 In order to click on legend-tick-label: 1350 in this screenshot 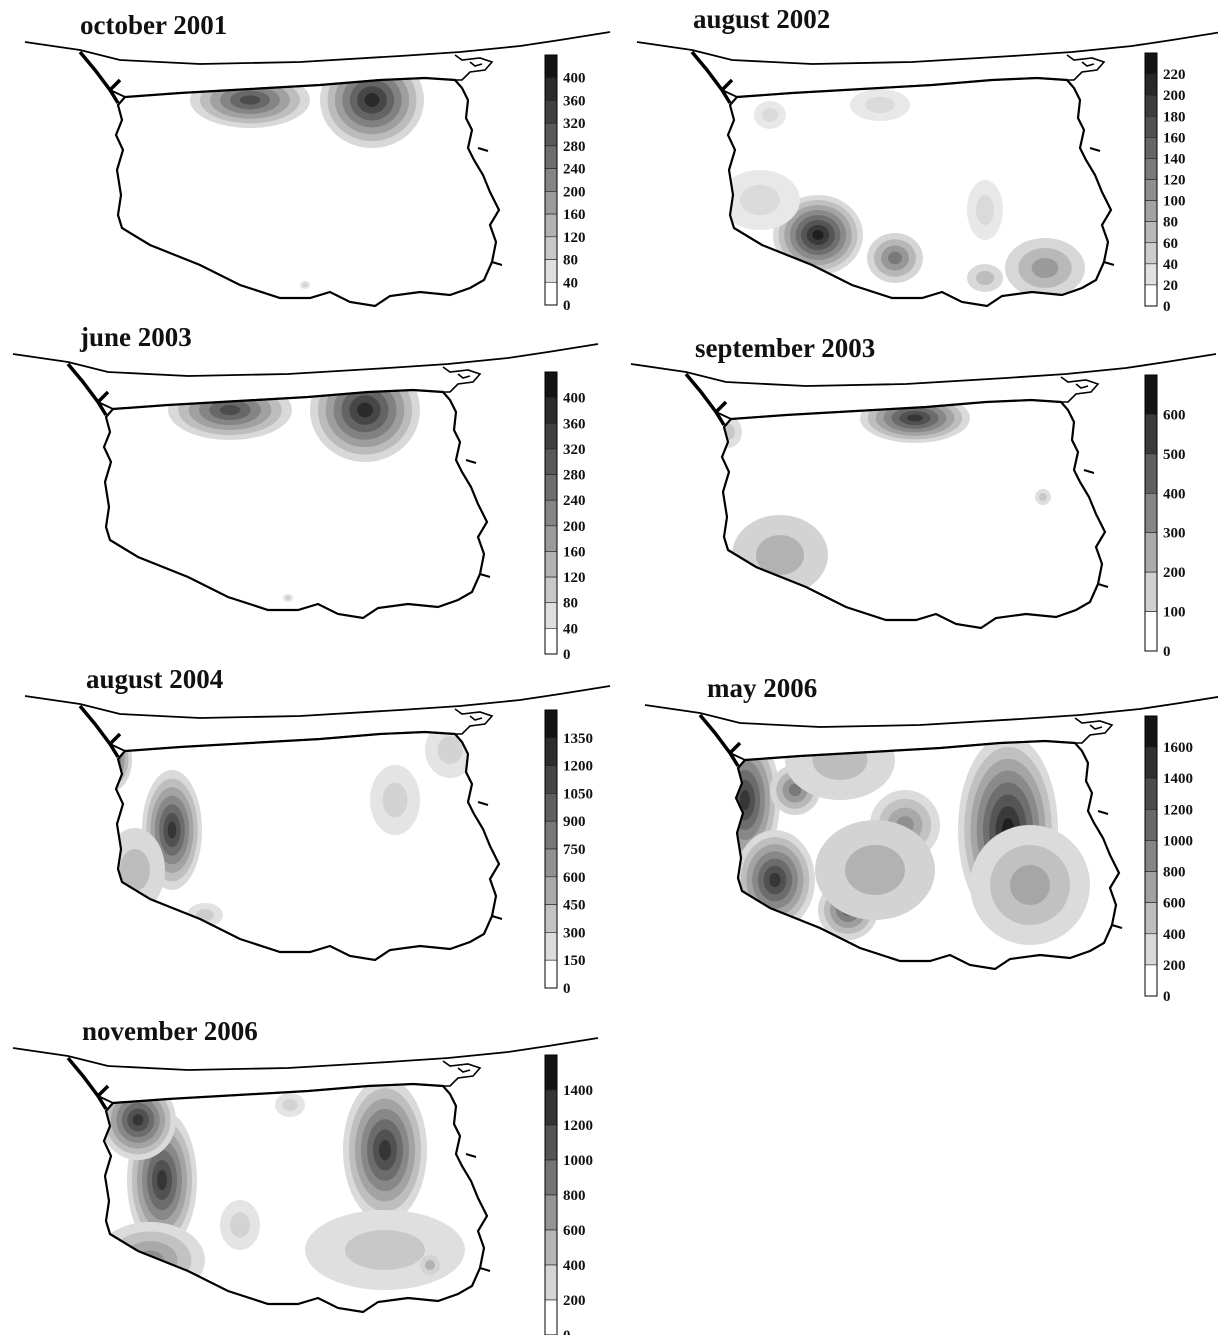, I will do `click(578, 739)`.